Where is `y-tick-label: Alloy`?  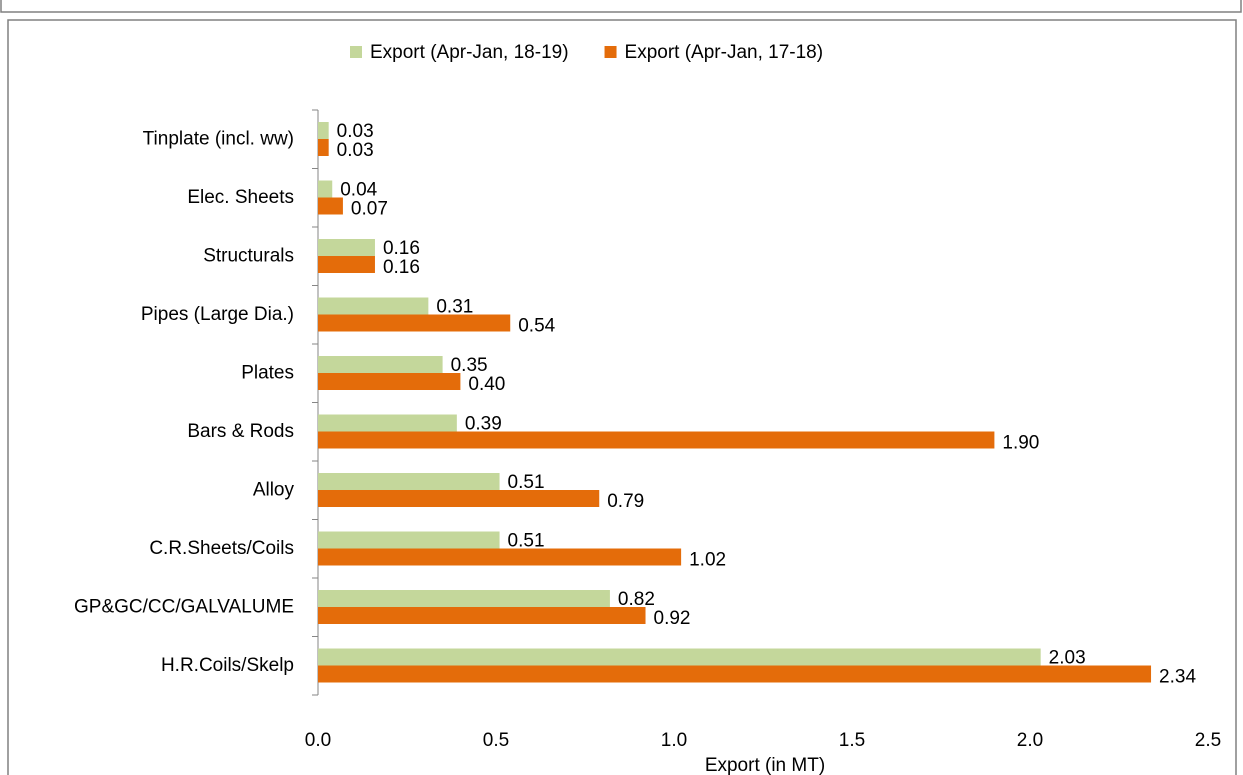
y-tick-label: Alloy is located at coordinates (274, 489).